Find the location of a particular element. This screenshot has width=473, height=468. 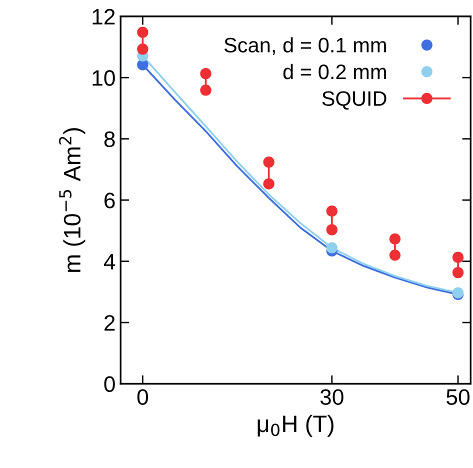

y-tick-label: 10 is located at coordinates (103, 78).